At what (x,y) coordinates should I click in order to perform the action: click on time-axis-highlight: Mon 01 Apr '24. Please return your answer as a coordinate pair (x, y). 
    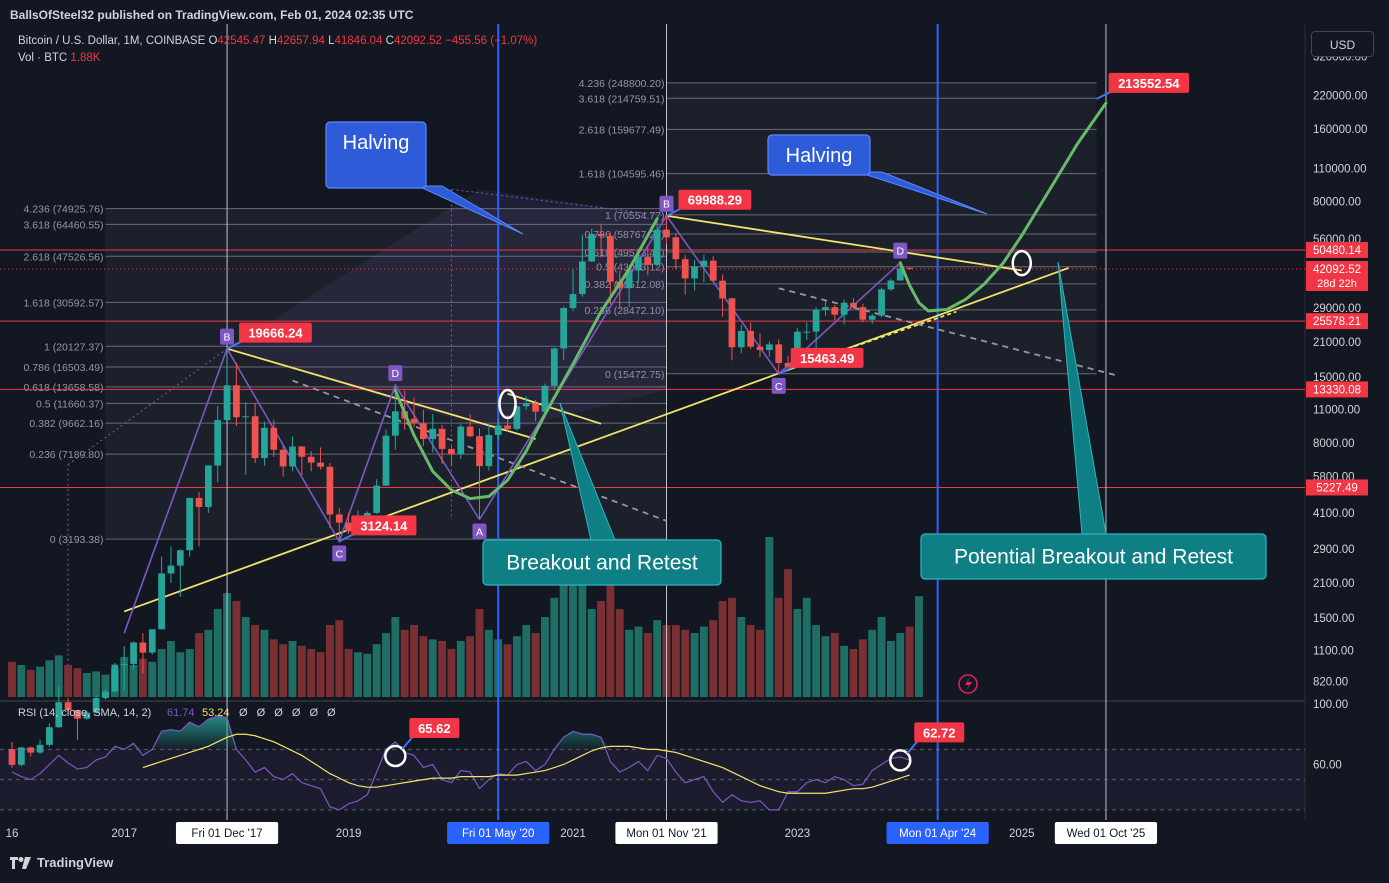
    Looking at the image, I should click on (937, 833).